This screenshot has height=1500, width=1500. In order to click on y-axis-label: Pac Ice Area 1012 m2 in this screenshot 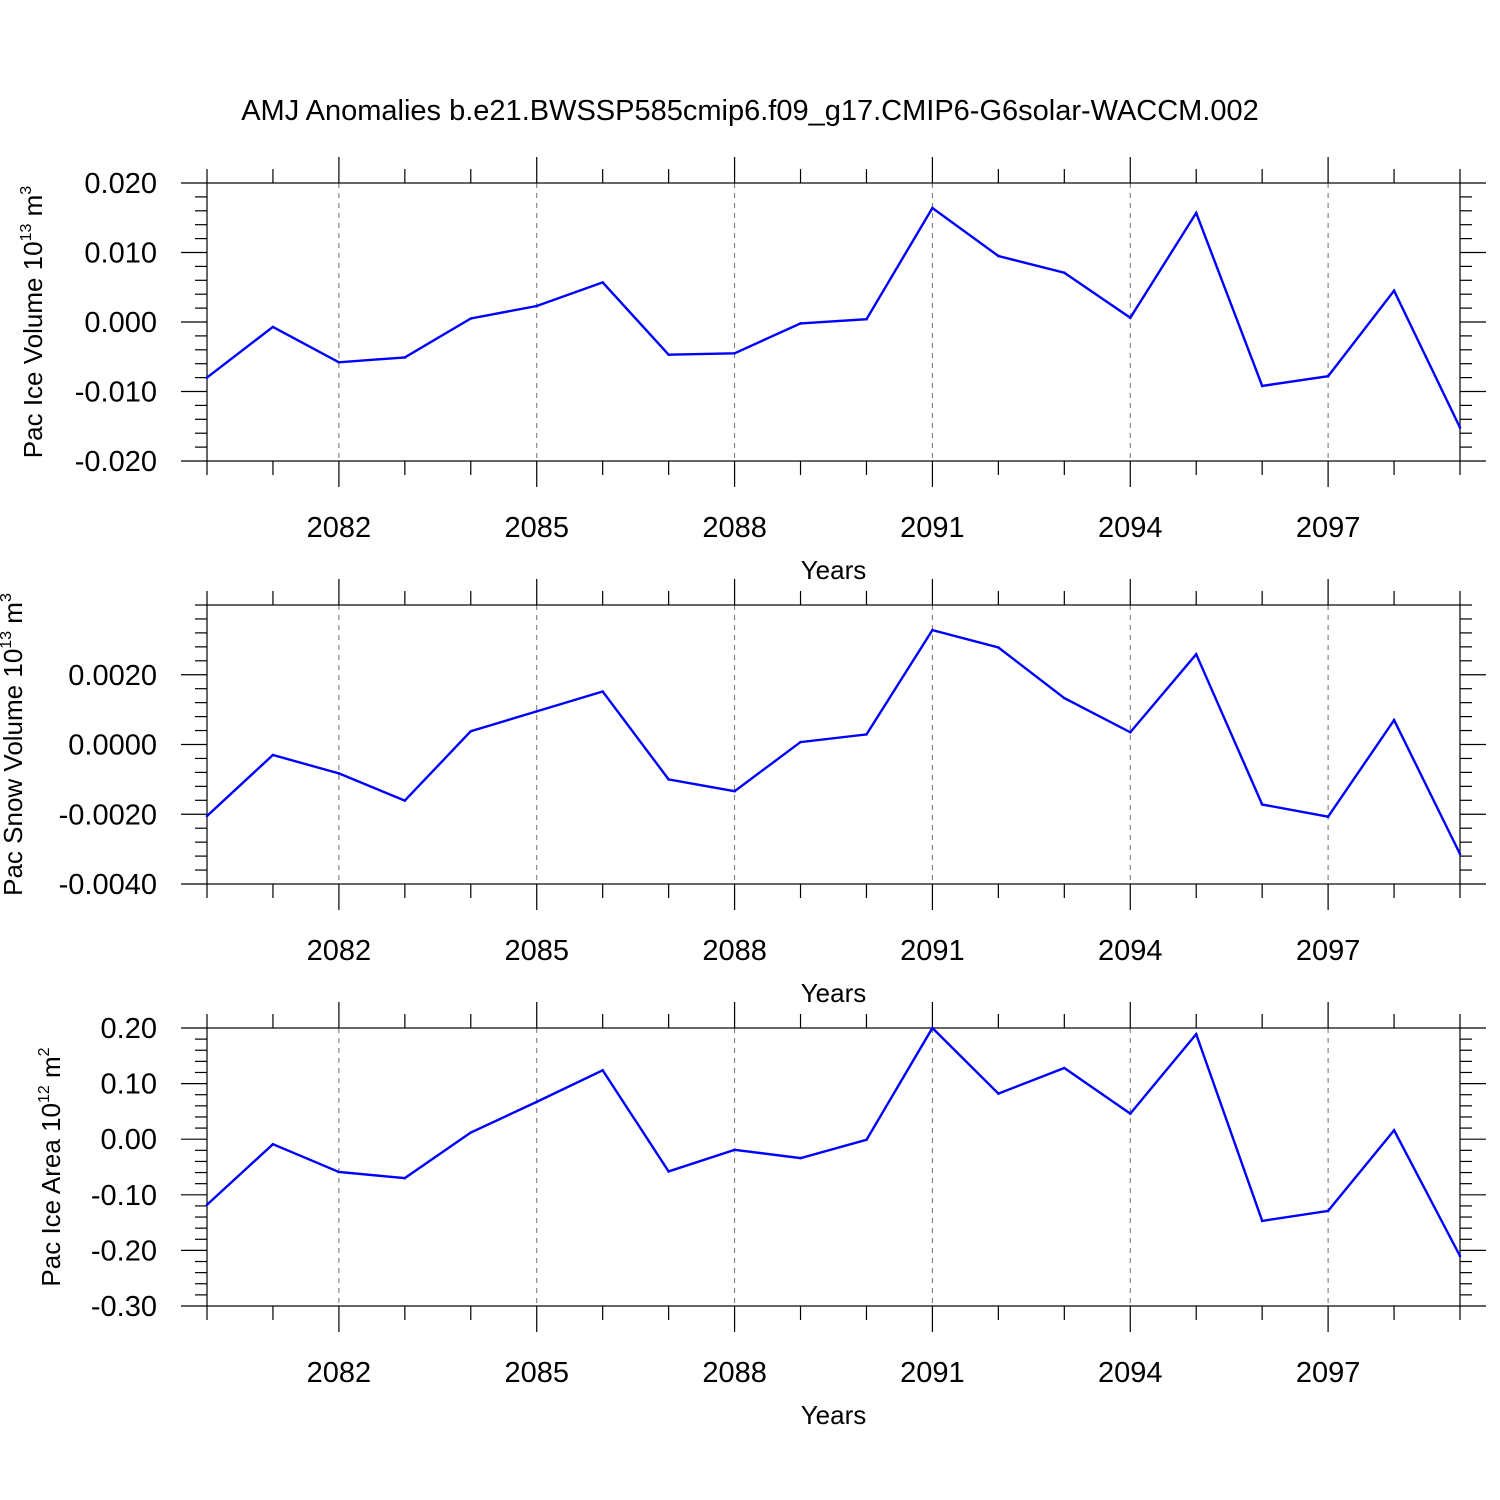, I will do `click(51, 1166)`.